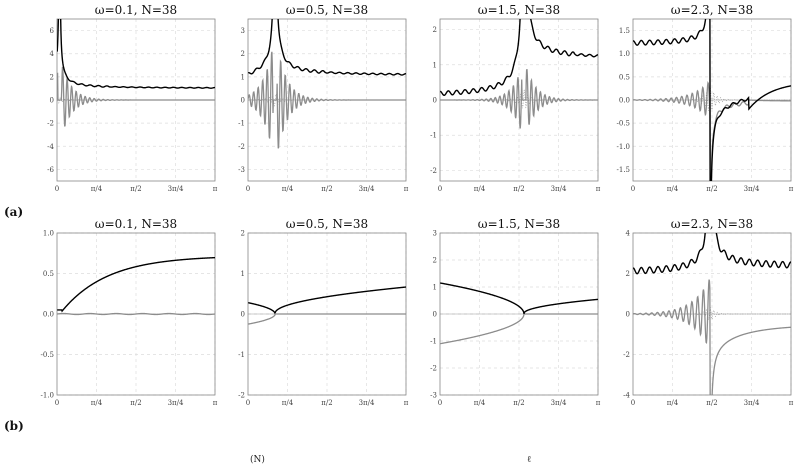 Image resolution: width=807 pixels, height=469 pixels. Describe the element at coordinates (257, 459) in the screenshot. I see `caption-fragment-n: (N)` at that location.